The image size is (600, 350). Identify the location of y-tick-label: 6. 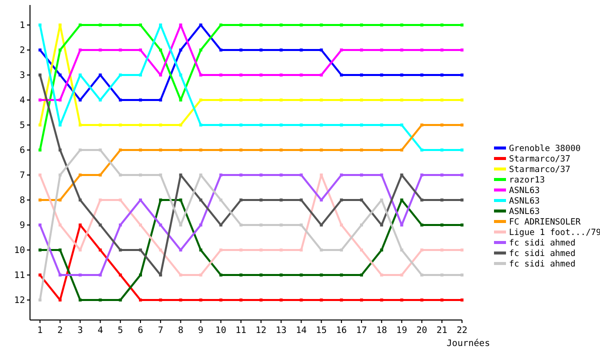
(22, 151).